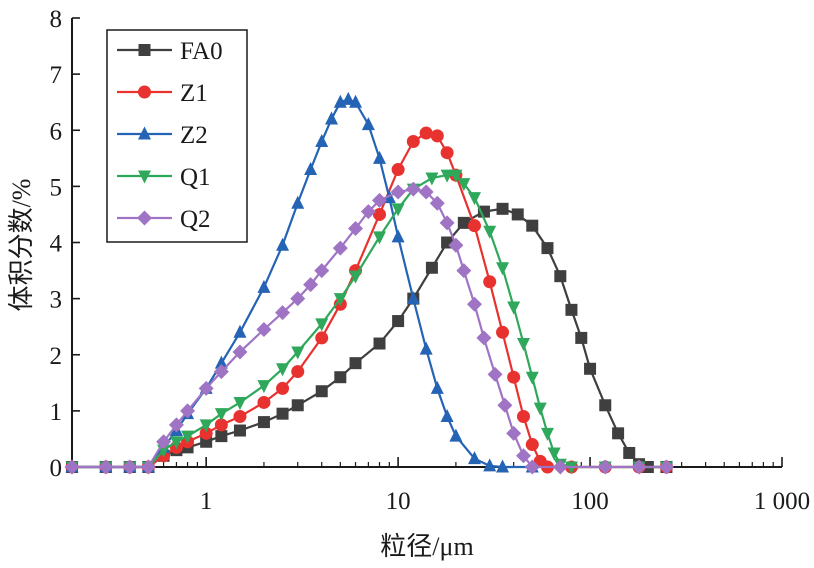 This screenshot has width=814, height=568. I want to click on legend-marker-fa0, so click(144, 50).